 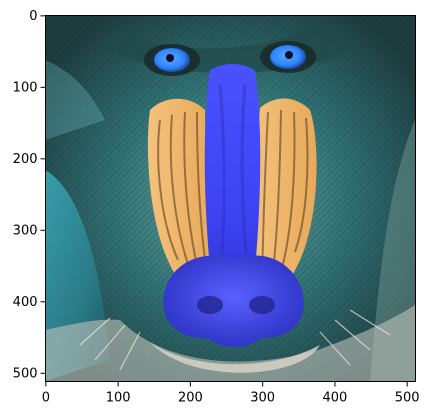 What do you see at coordinates (29, 195) in the screenshot?
I see `y-axis-ticks: 0 100 200 300 400 500` at bounding box center [29, 195].